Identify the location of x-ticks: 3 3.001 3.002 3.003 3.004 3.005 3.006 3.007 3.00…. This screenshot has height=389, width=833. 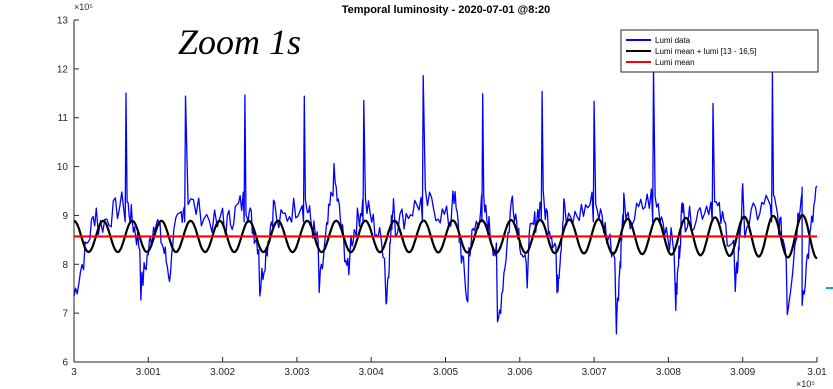
(449, 367).